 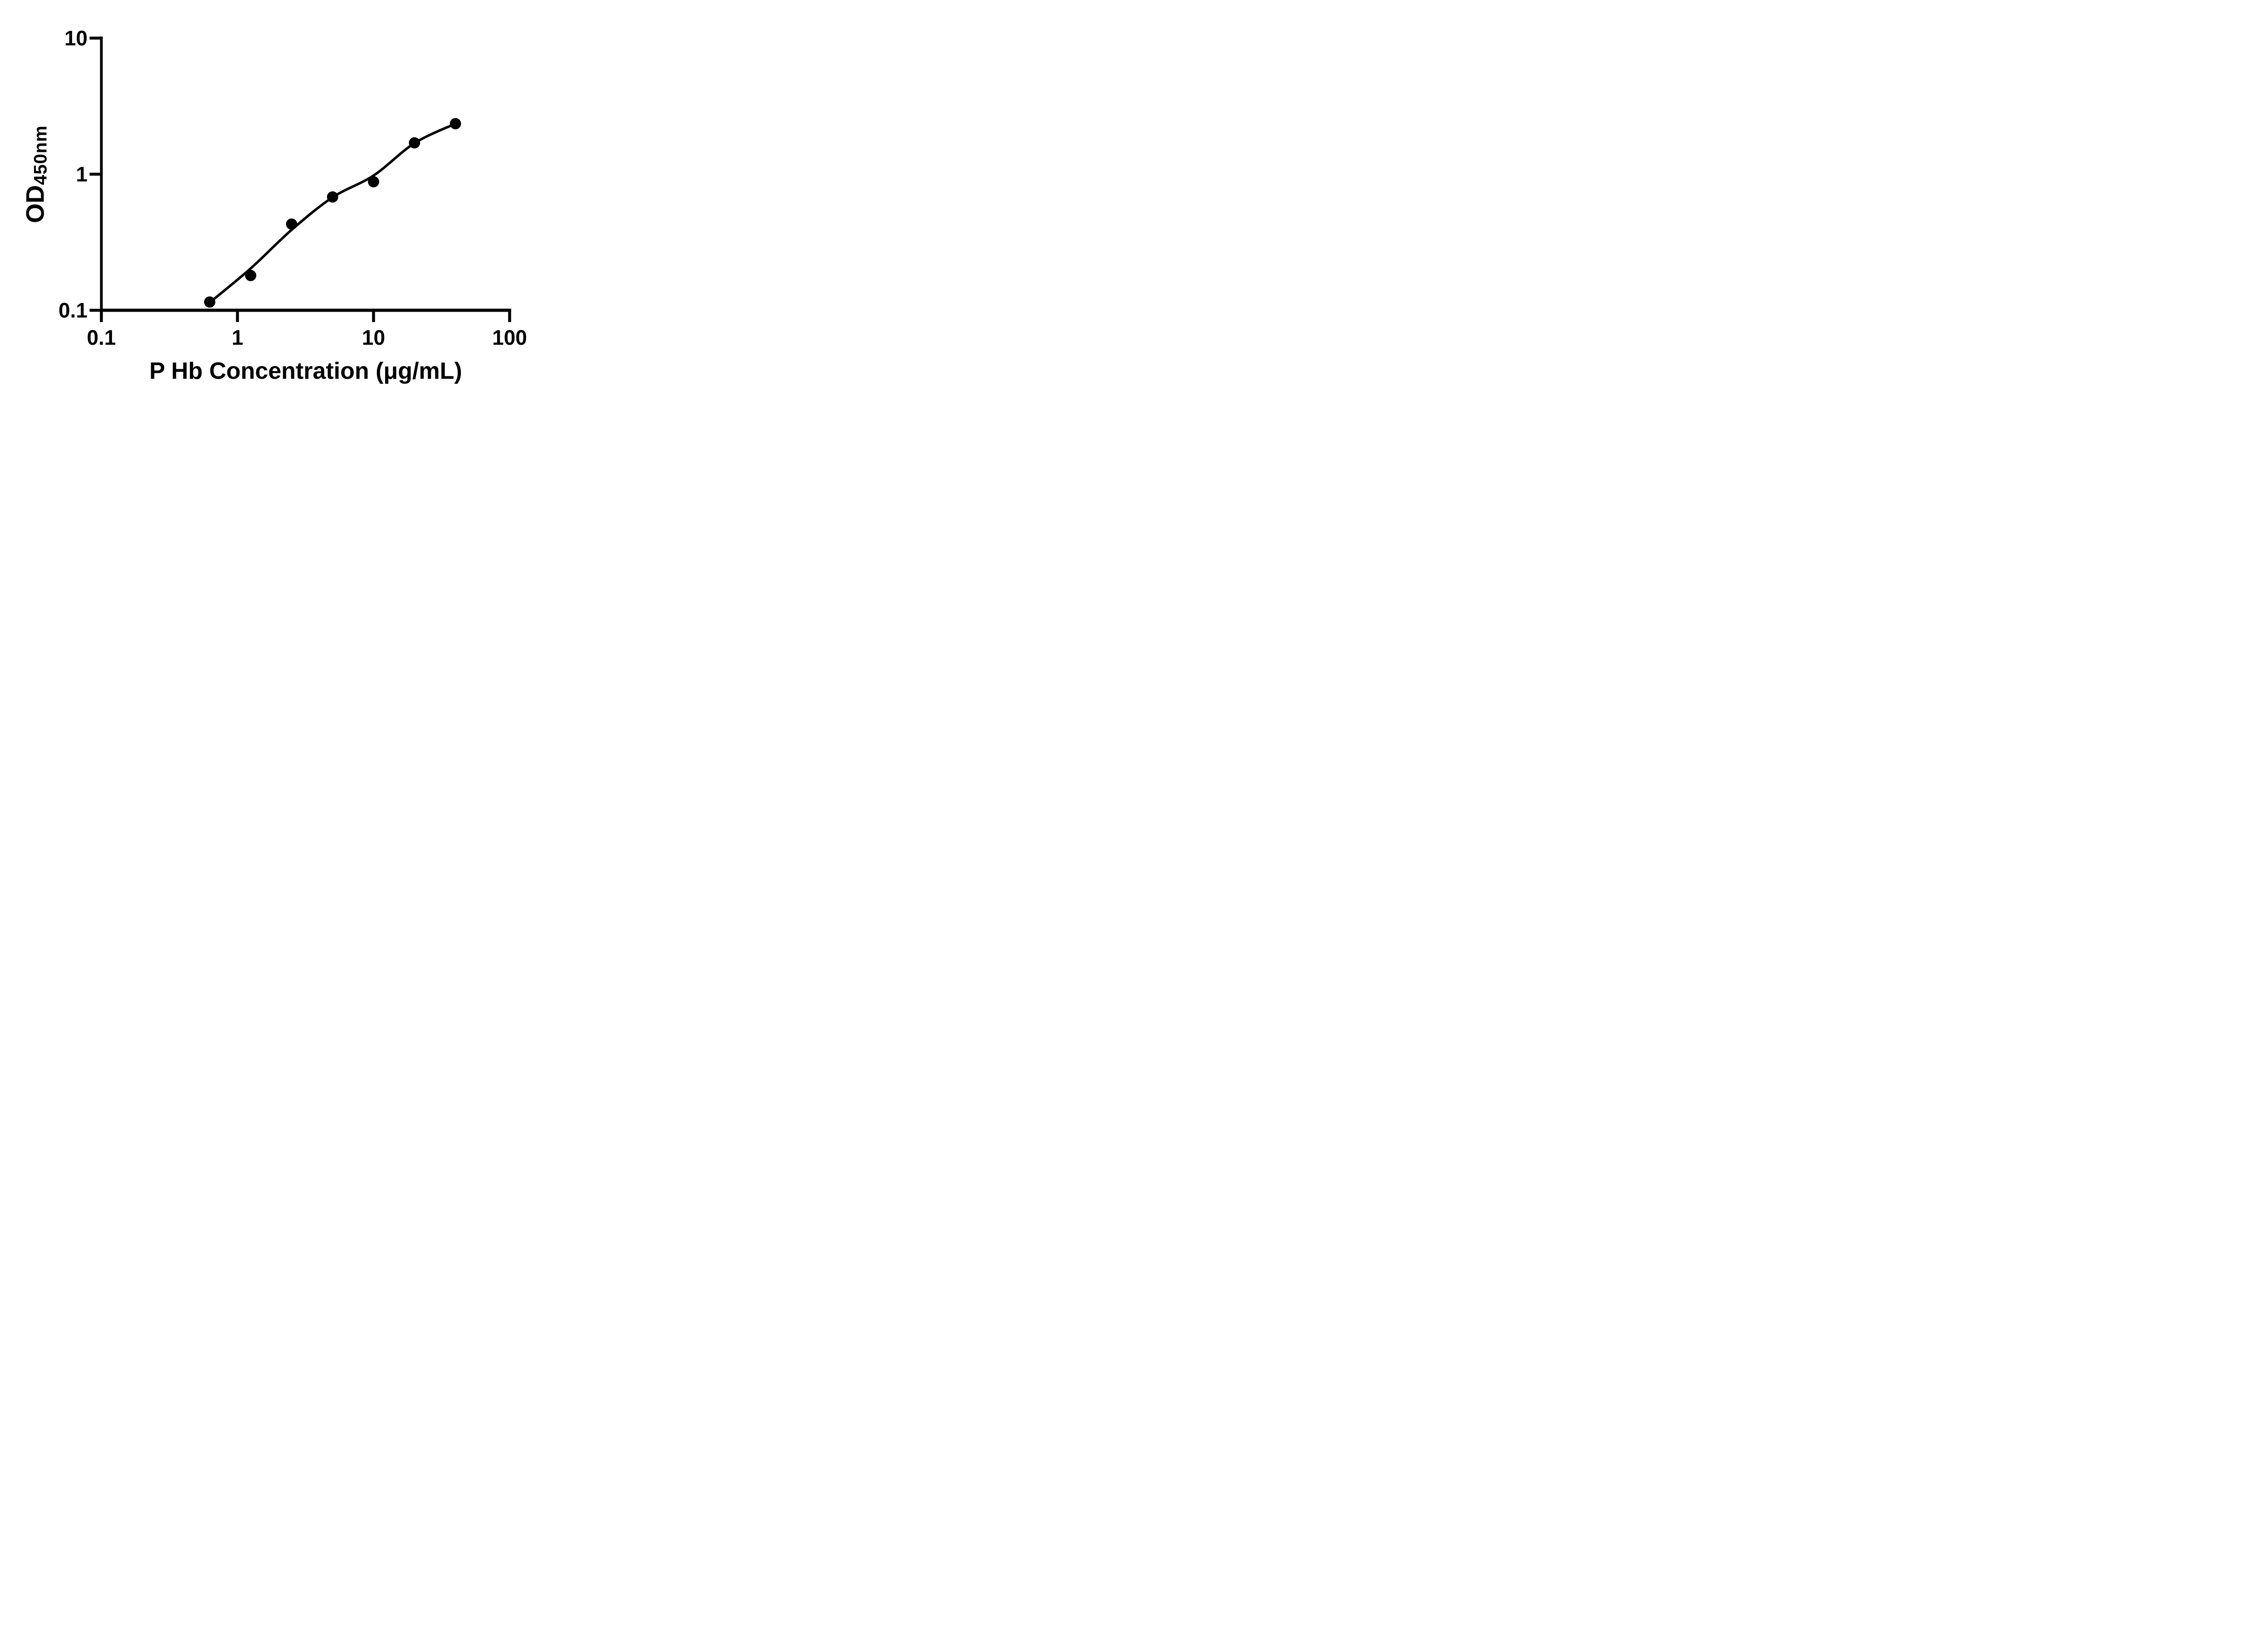 I want to click on x-axis-title: P Hb Concentration (μg/mL), so click(x=305, y=371).